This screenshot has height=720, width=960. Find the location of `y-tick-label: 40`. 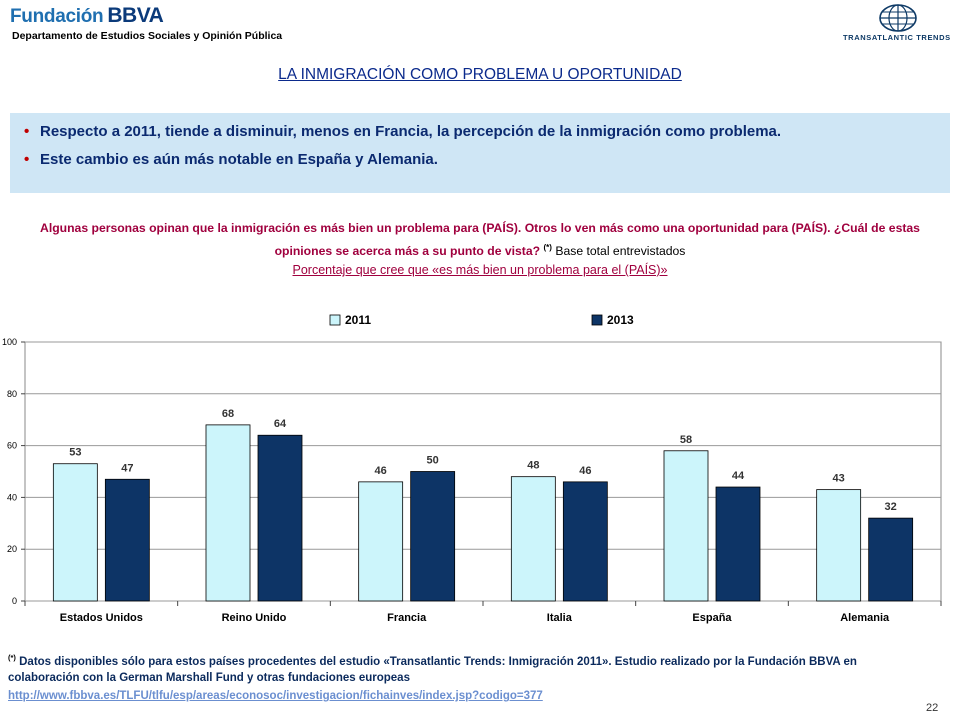

y-tick-label: 40 is located at coordinates (12, 497).